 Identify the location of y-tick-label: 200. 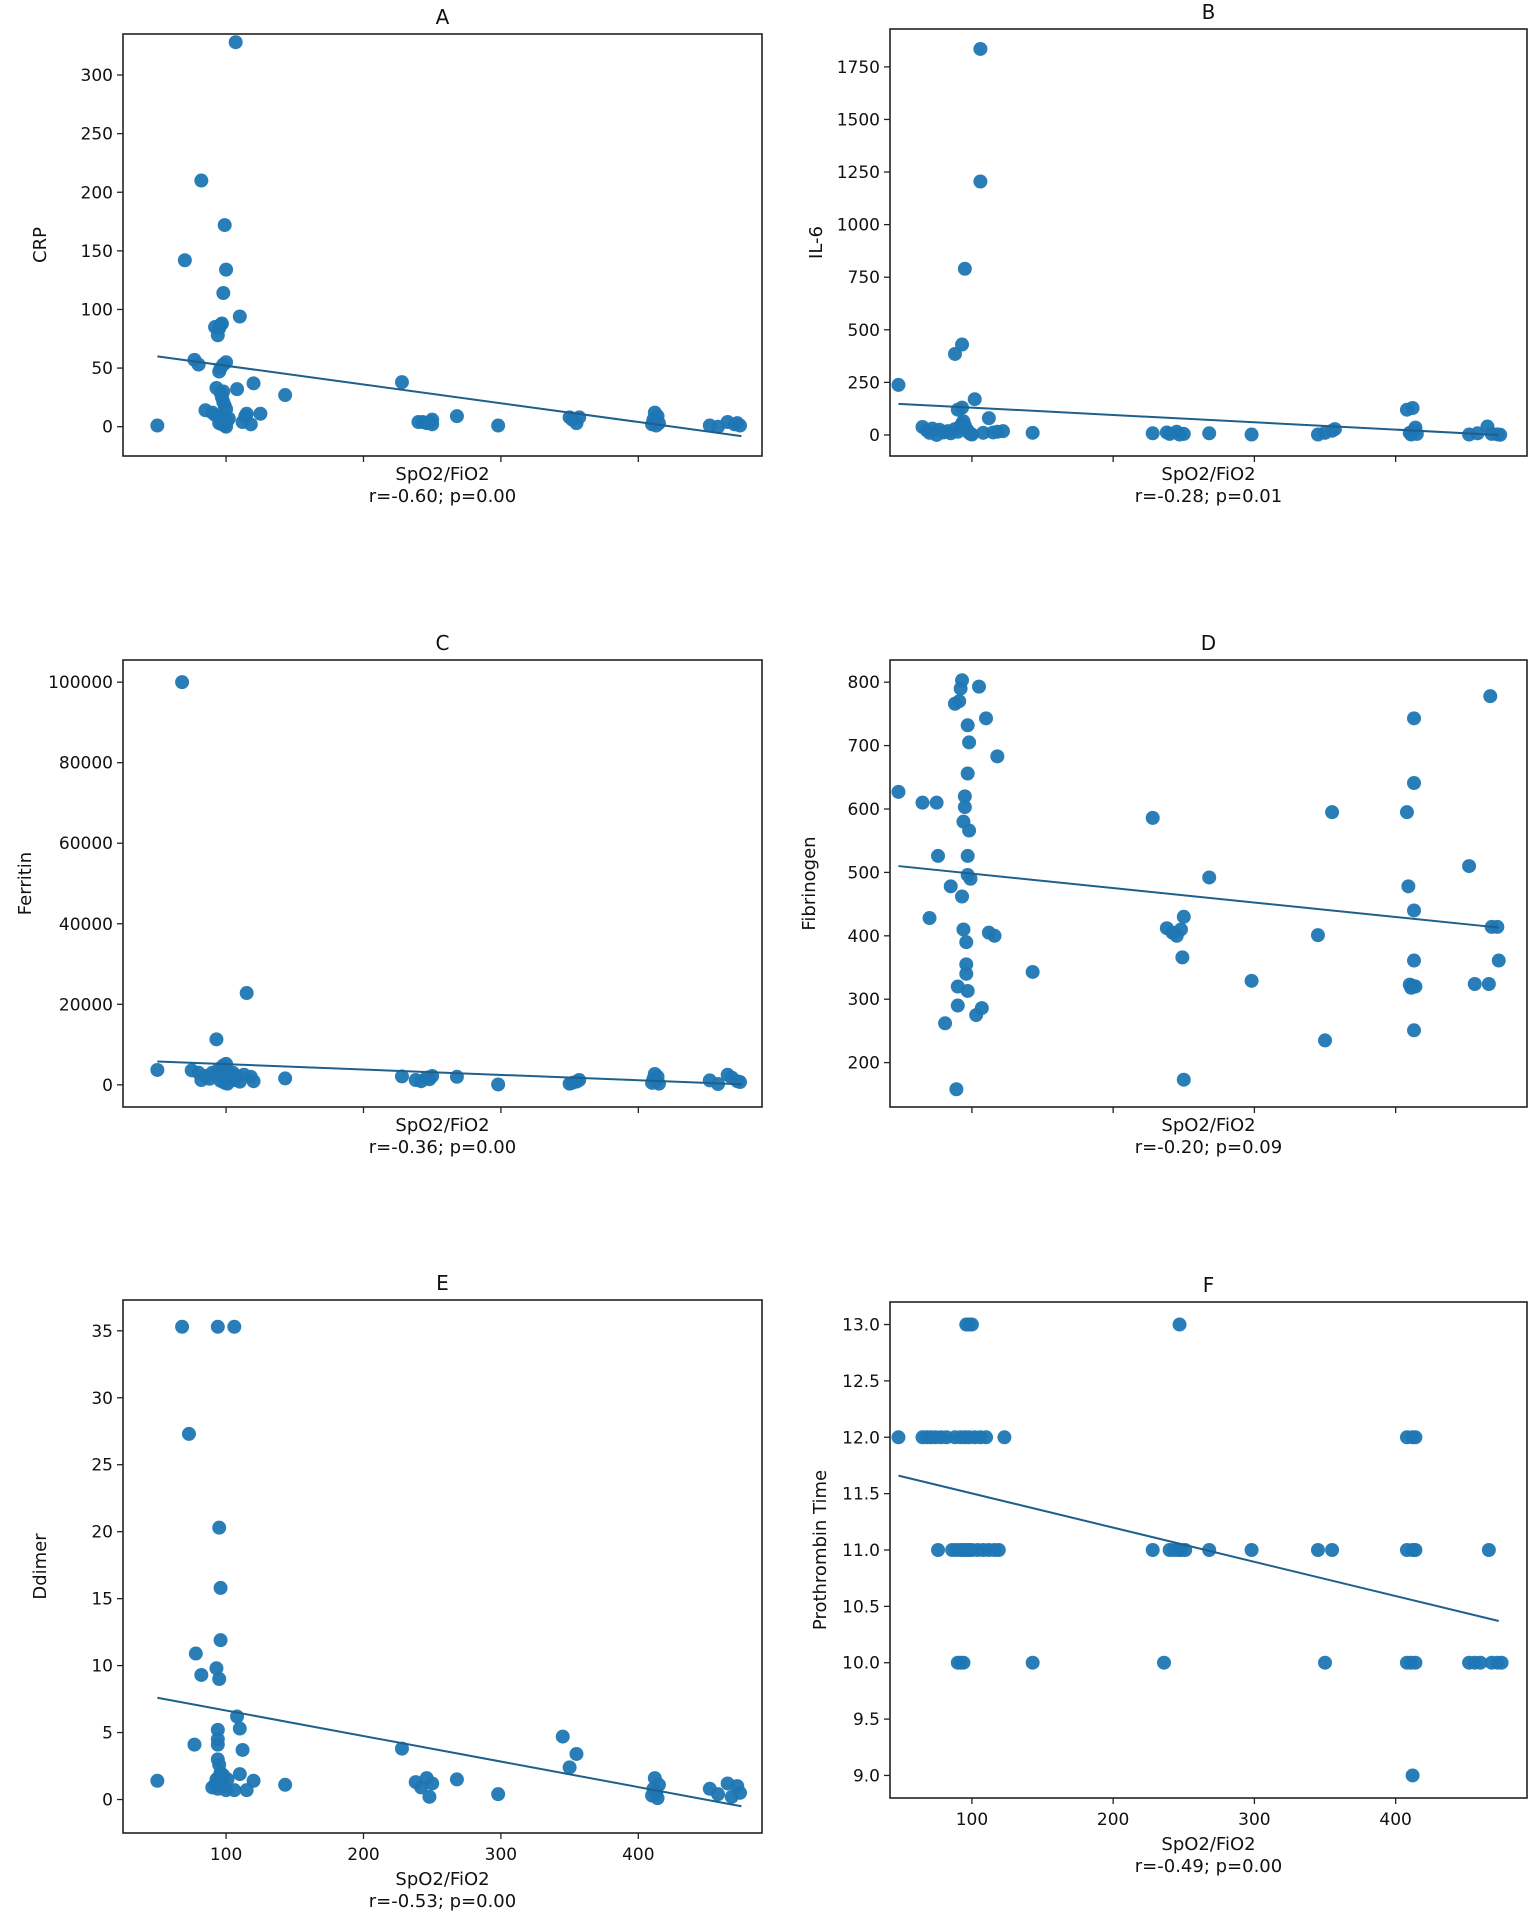
(97, 193).